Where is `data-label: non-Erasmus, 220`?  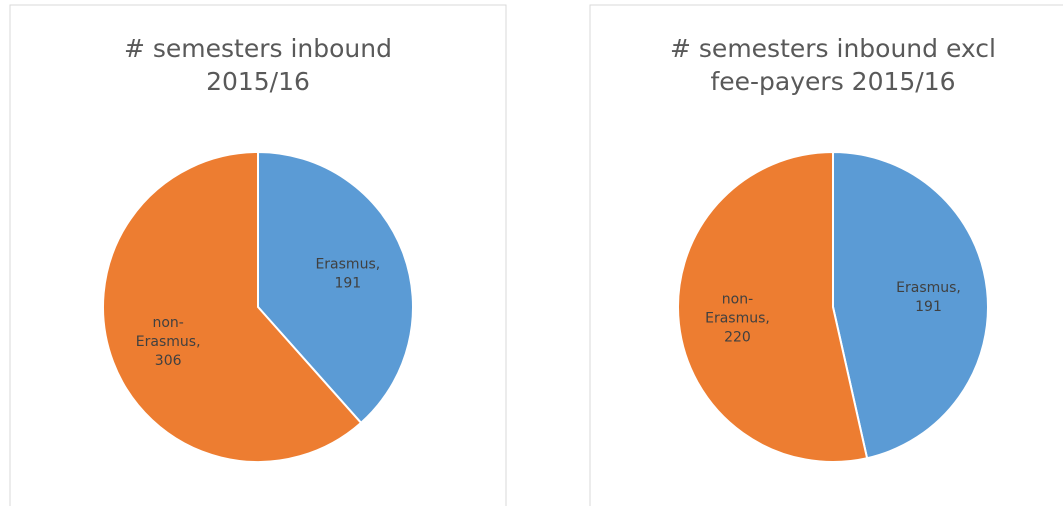
data-label: non-Erasmus, 220 is located at coordinates (737, 319).